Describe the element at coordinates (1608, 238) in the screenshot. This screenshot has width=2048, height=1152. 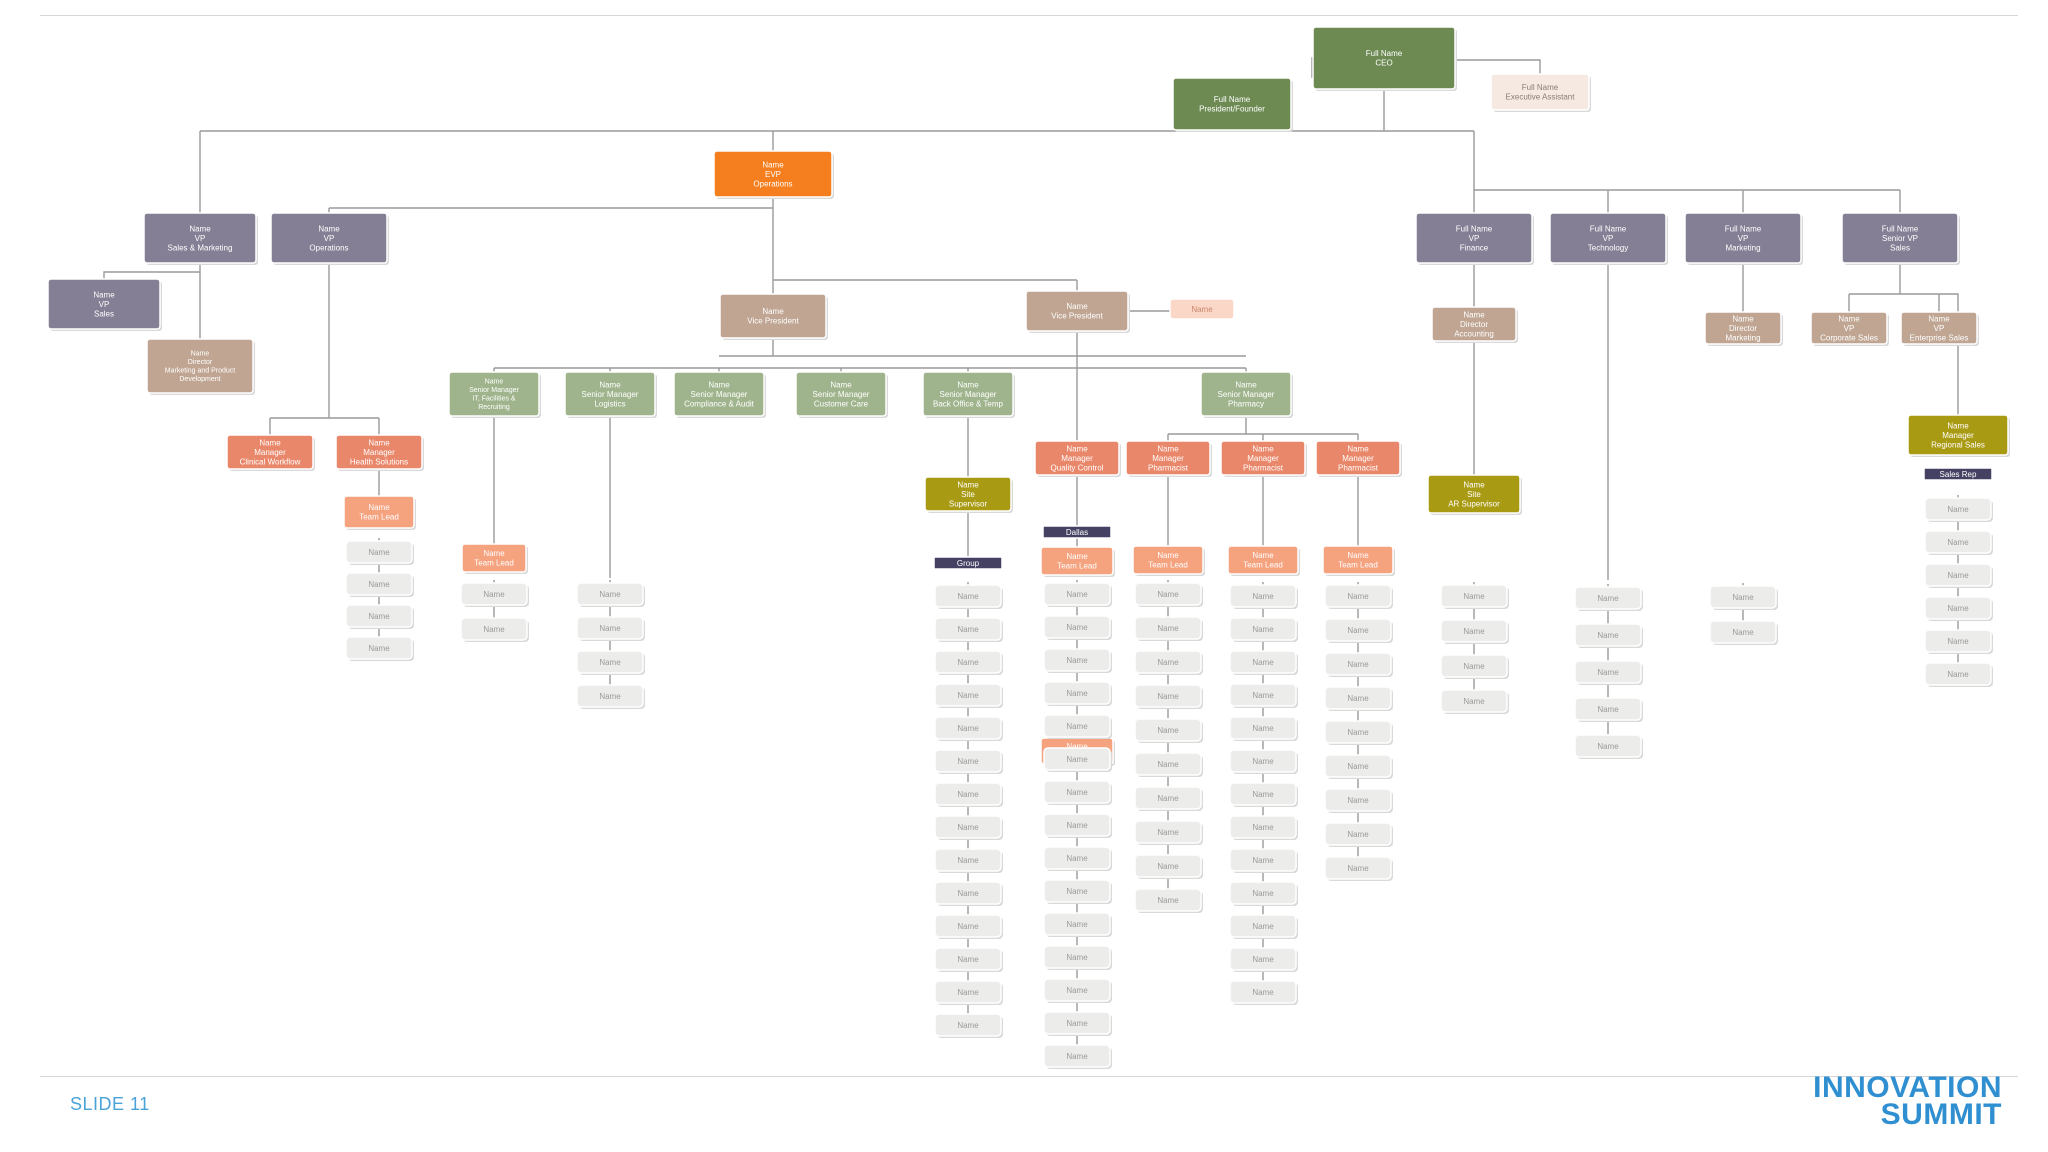
I see `box-text-line: VP` at that location.